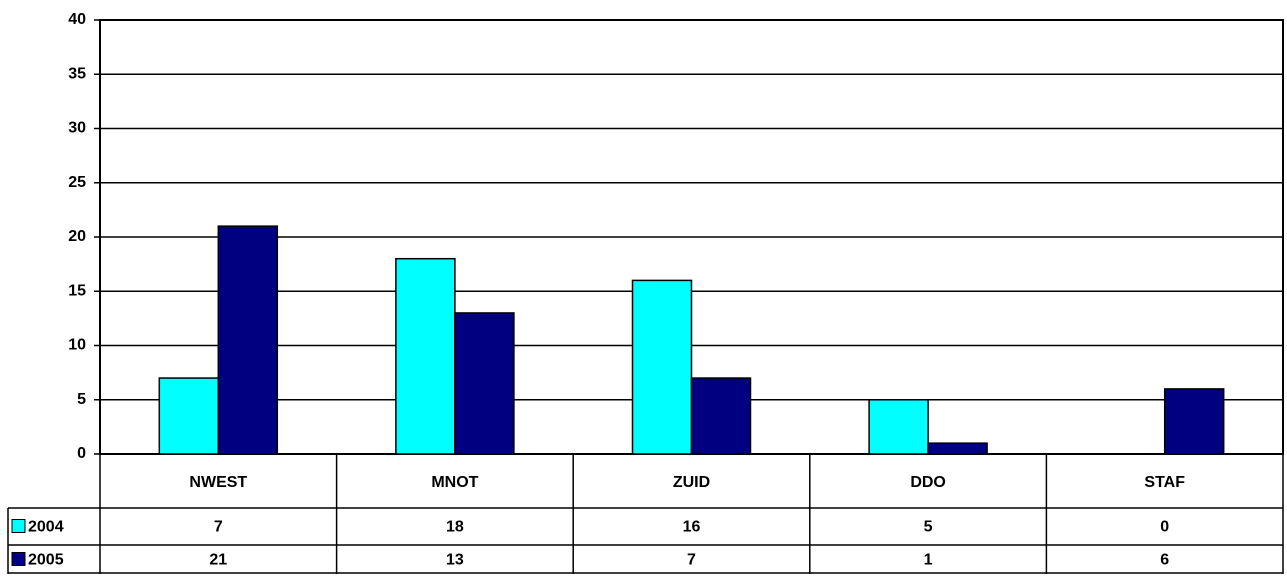 This screenshot has height=579, width=1287. What do you see at coordinates (77, 19) in the screenshot?
I see `y-tick-label: 40` at bounding box center [77, 19].